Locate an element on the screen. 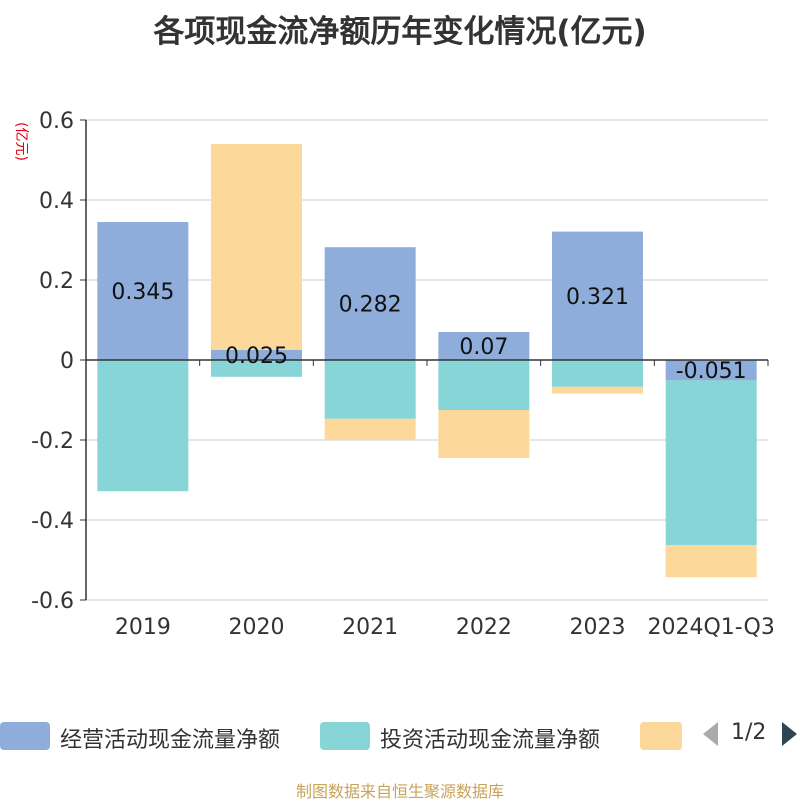 The width and height of the screenshot is (800, 802). chart-title: 各项现金流净额历年变化情况(亿元) is located at coordinates (400, 32).